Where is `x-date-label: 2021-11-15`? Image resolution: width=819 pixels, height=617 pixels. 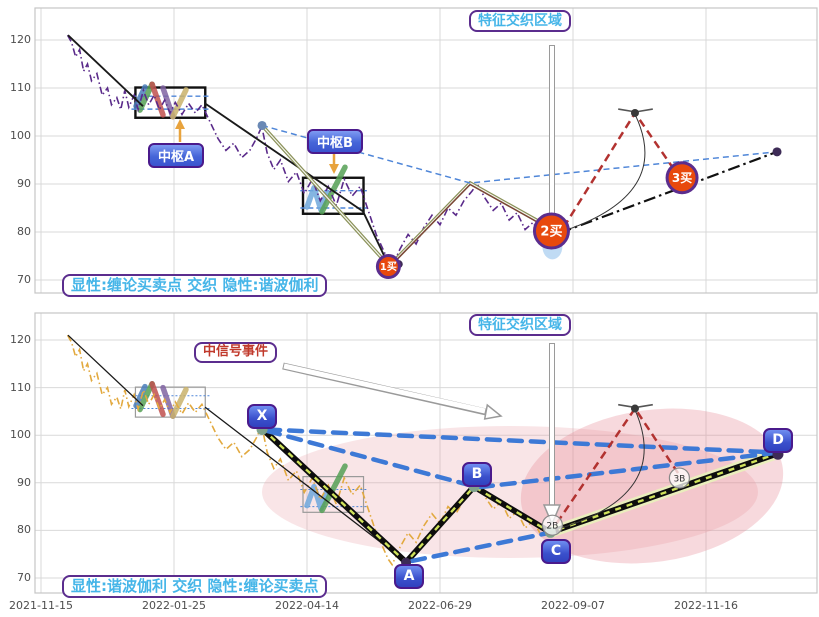
x-date-label: 2021-11-15 is located at coordinates (41, 605).